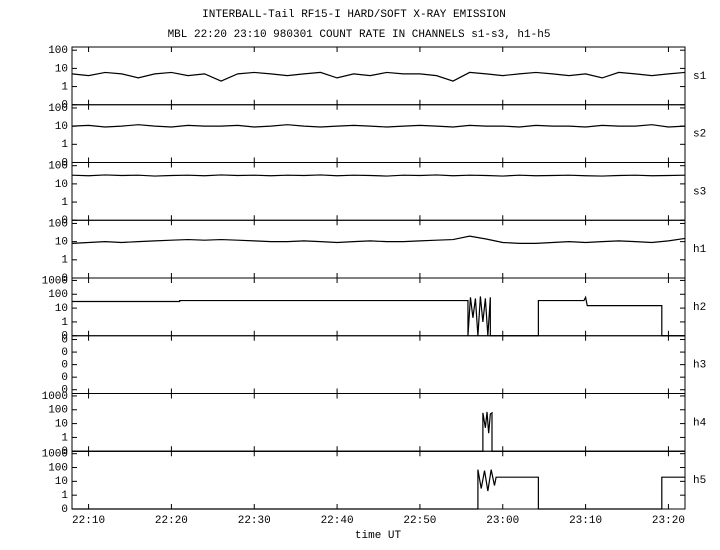 The width and height of the screenshot is (720, 550). What do you see at coordinates (502, 521) in the screenshot?
I see `x-tick-label: 23:00` at bounding box center [502, 521].